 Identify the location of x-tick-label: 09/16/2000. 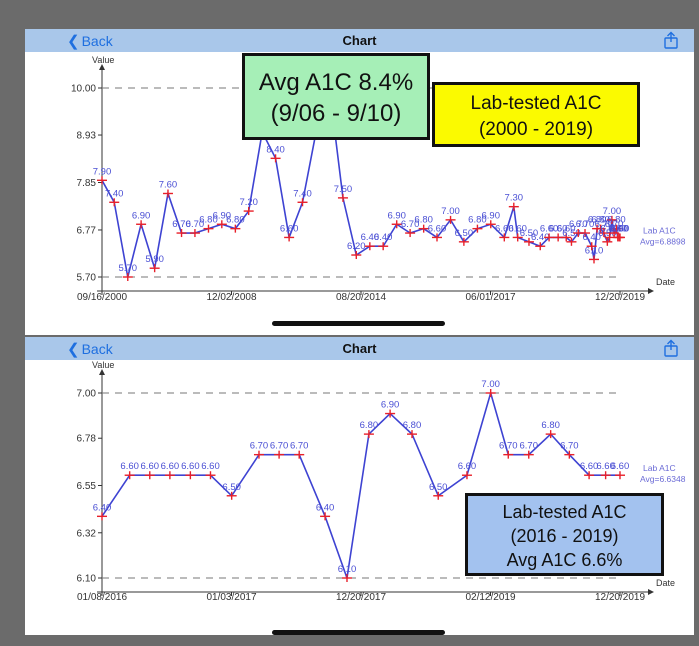
(102, 297).